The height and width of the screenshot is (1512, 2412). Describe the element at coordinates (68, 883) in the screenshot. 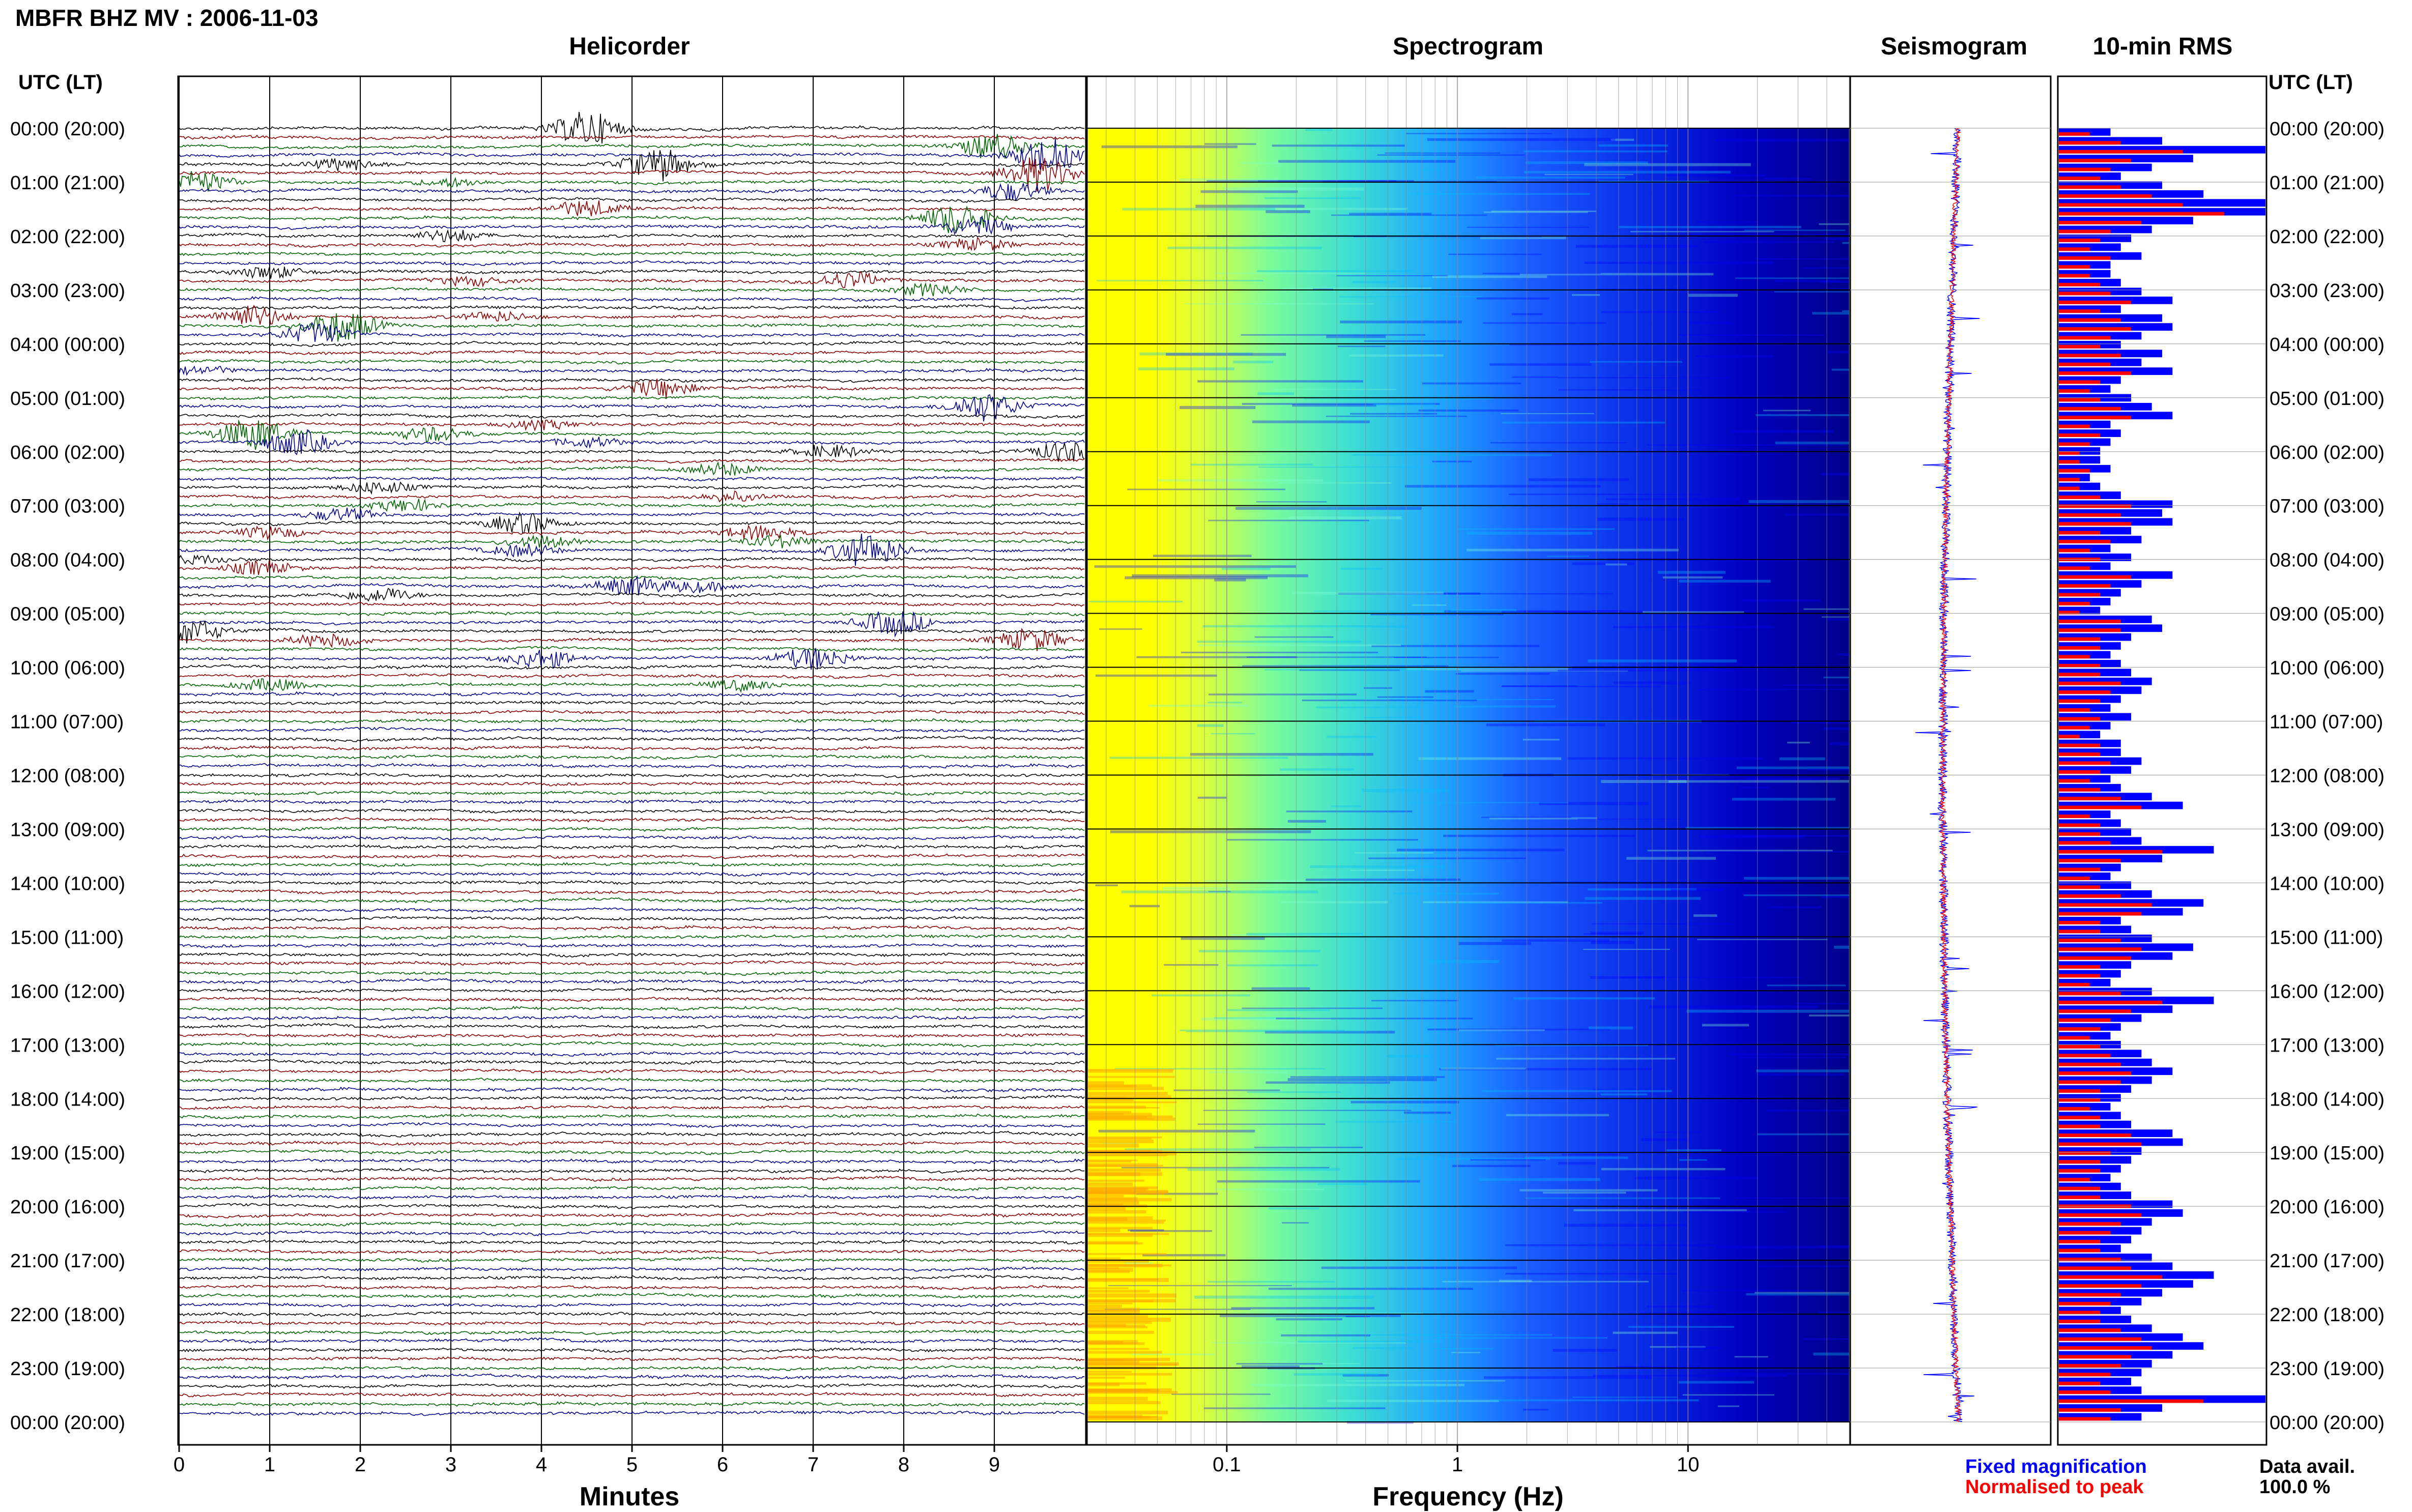

I see `time-tick-label-left: 14:00 (10:00)` at that location.